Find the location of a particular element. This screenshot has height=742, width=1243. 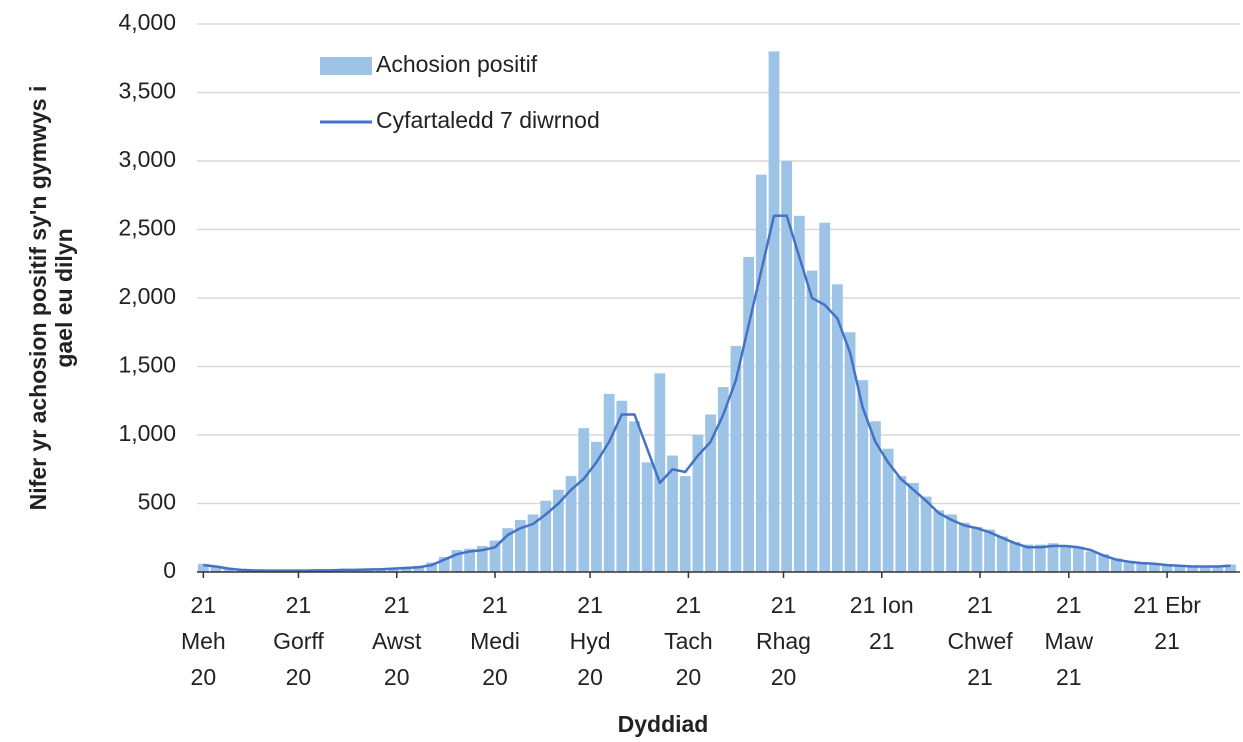

y-tick-label: 4,000 is located at coordinates (147, 22).